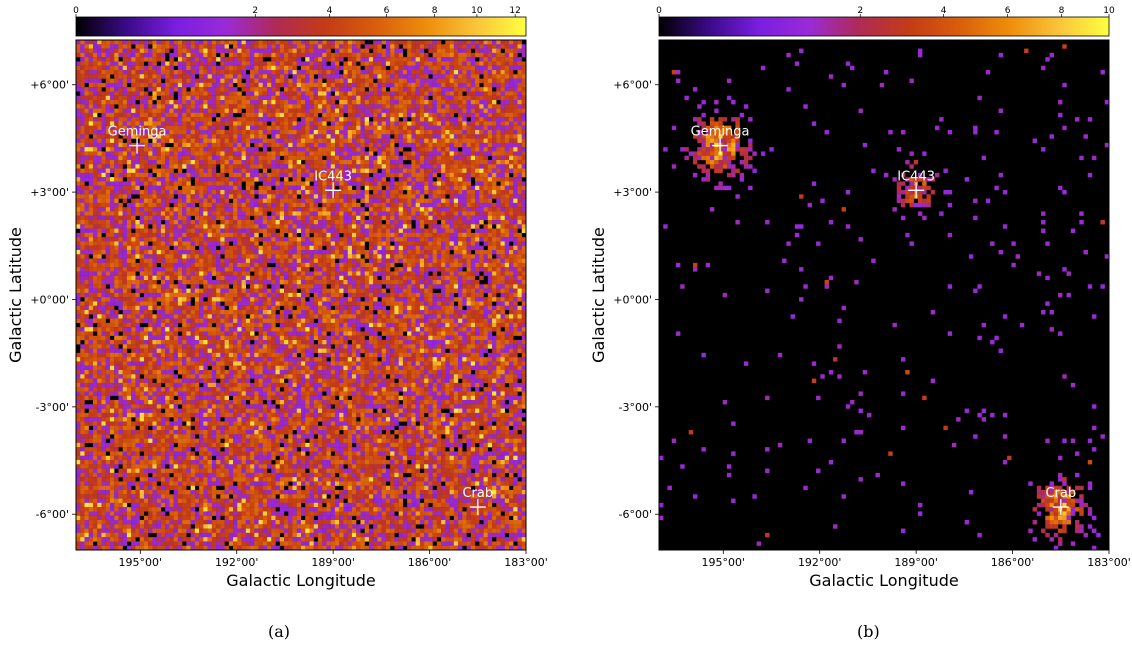 The height and width of the screenshot is (649, 1132). I want to click on panel-caption-a: (a), so click(279, 631).